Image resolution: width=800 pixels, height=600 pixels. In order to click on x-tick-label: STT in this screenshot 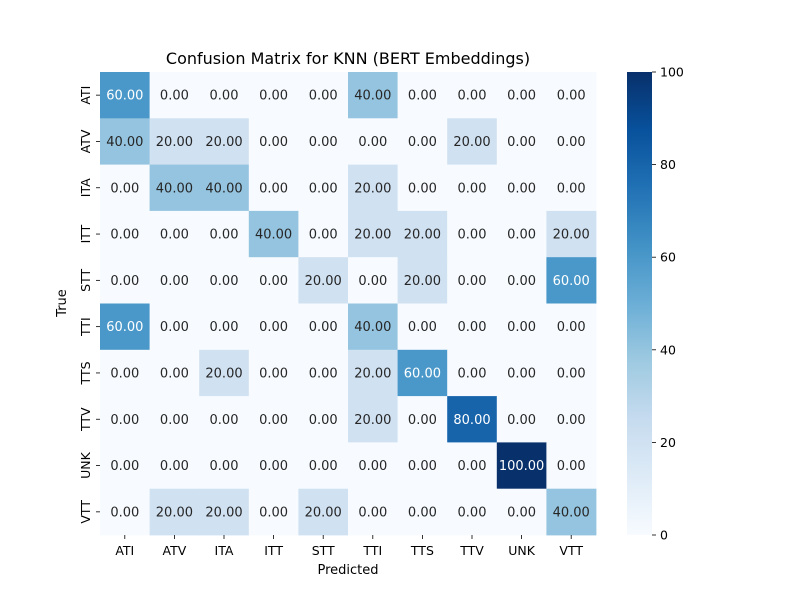, I will do `click(323, 550)`.